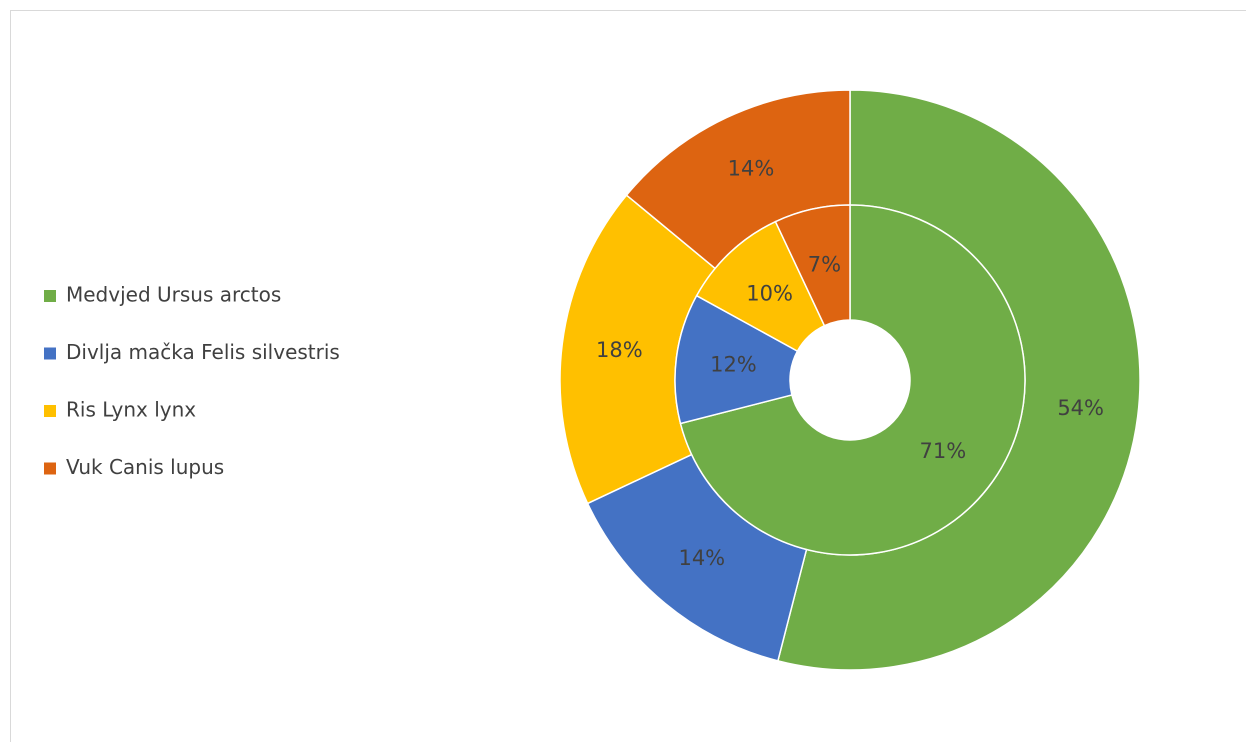 Image resolution: width=1246 pixels, height=742 pixels. What do you see at coordinates (1080, 408) in the screenshot?
I see `data-label: 54%` at bounding box center [1080, 408].